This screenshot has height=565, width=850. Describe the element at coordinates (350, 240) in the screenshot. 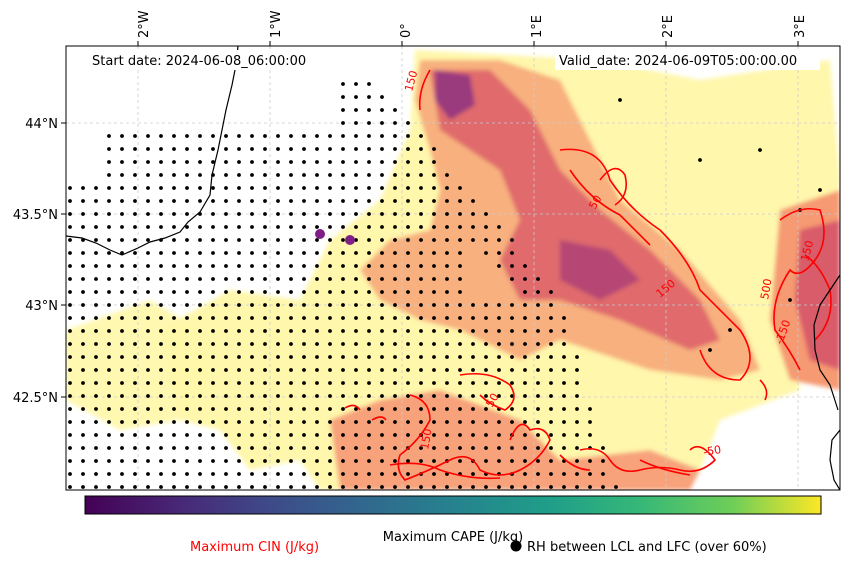

I see `cape-peak-point` at that location.